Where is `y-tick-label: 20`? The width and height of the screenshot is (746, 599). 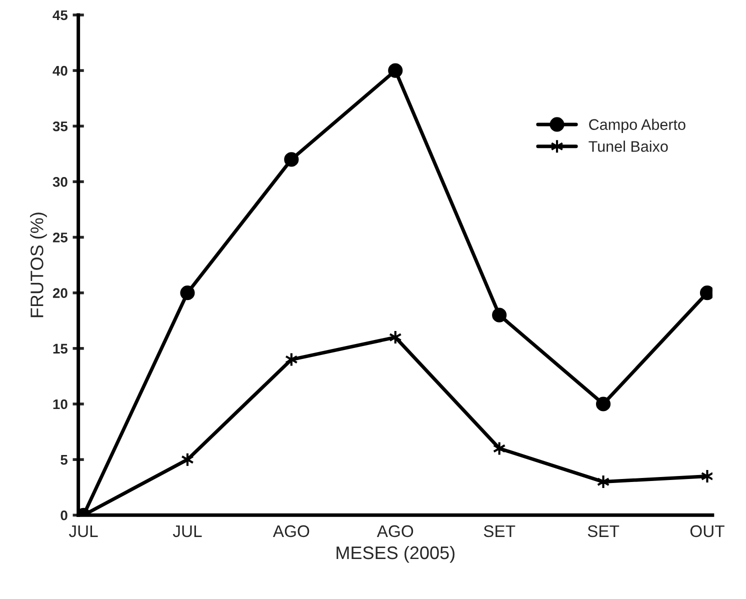 y-tick-label: 20 is located at coordinates (60, 293).